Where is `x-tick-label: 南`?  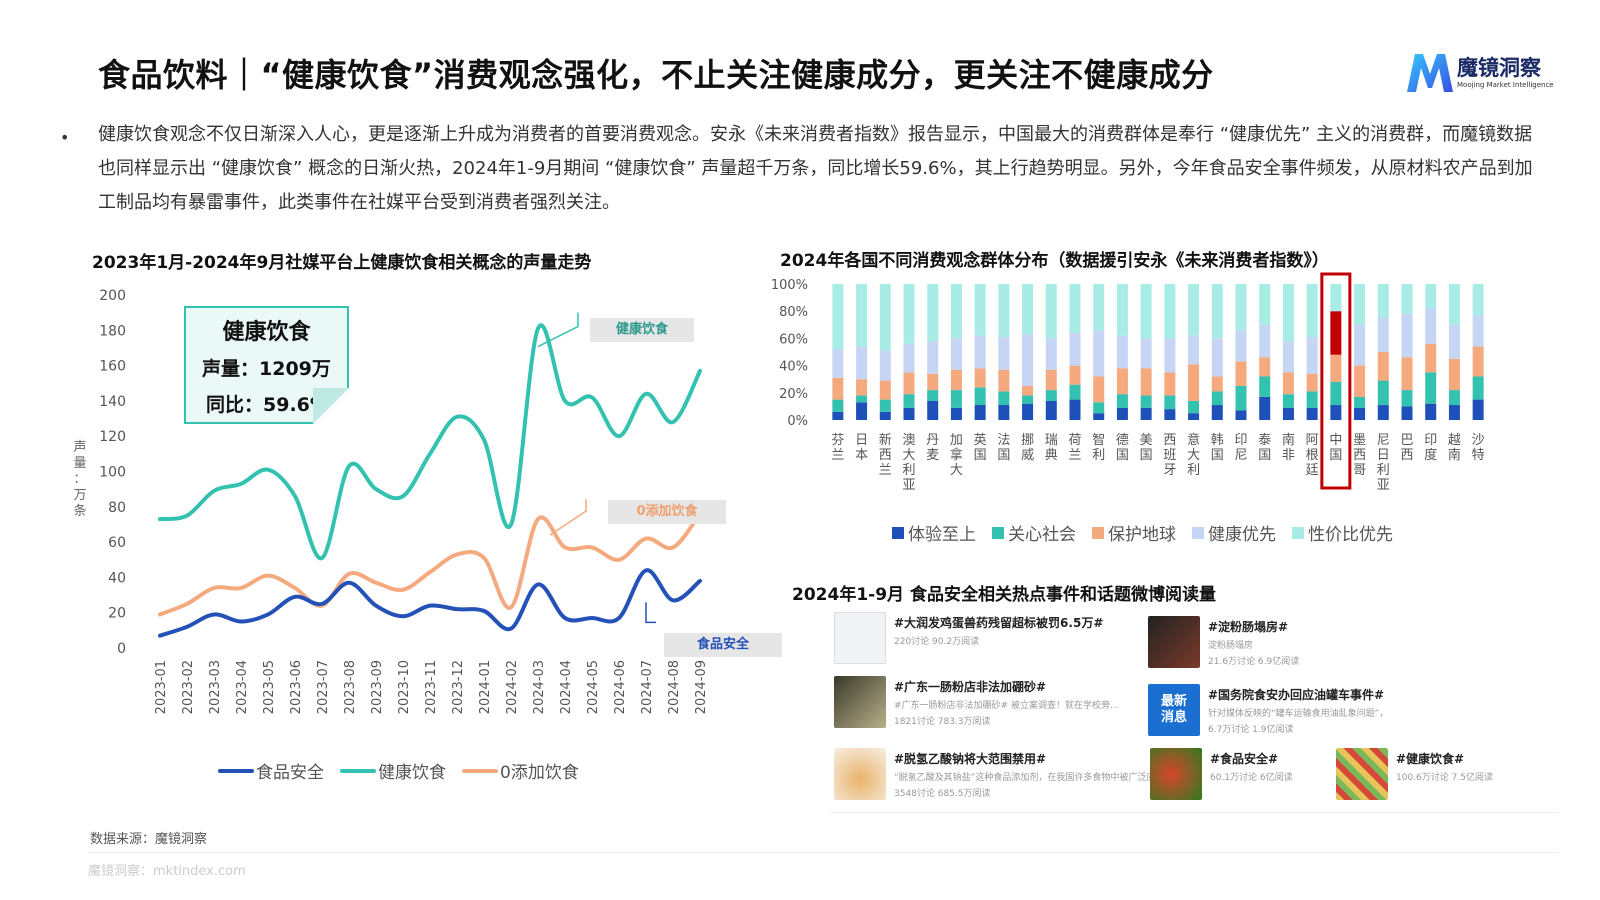
x-tick-label: 南 is located at coordinates (1288, 440).